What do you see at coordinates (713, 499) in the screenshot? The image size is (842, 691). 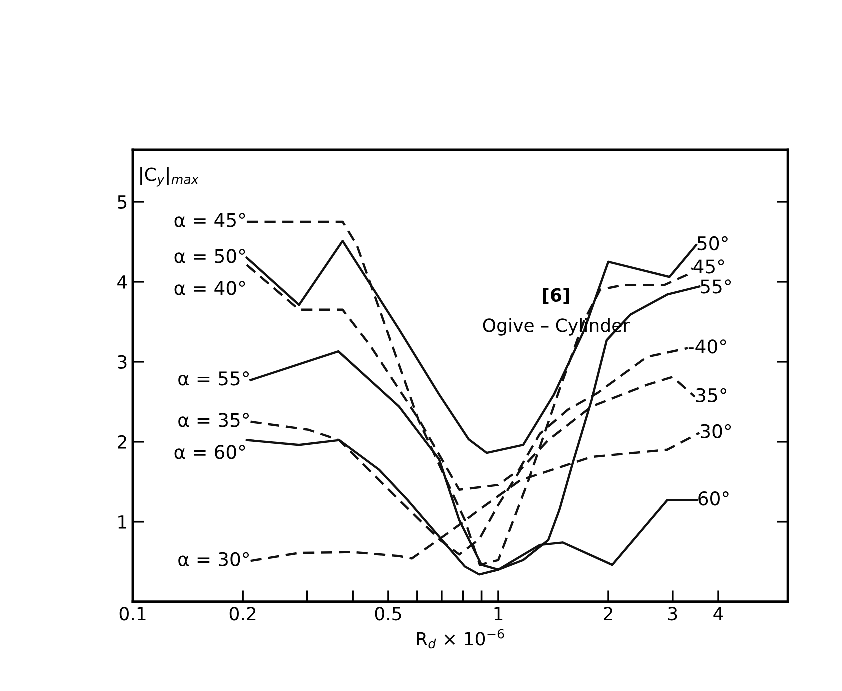 I see `annotation: 60°` at bounding box center [713, 499].